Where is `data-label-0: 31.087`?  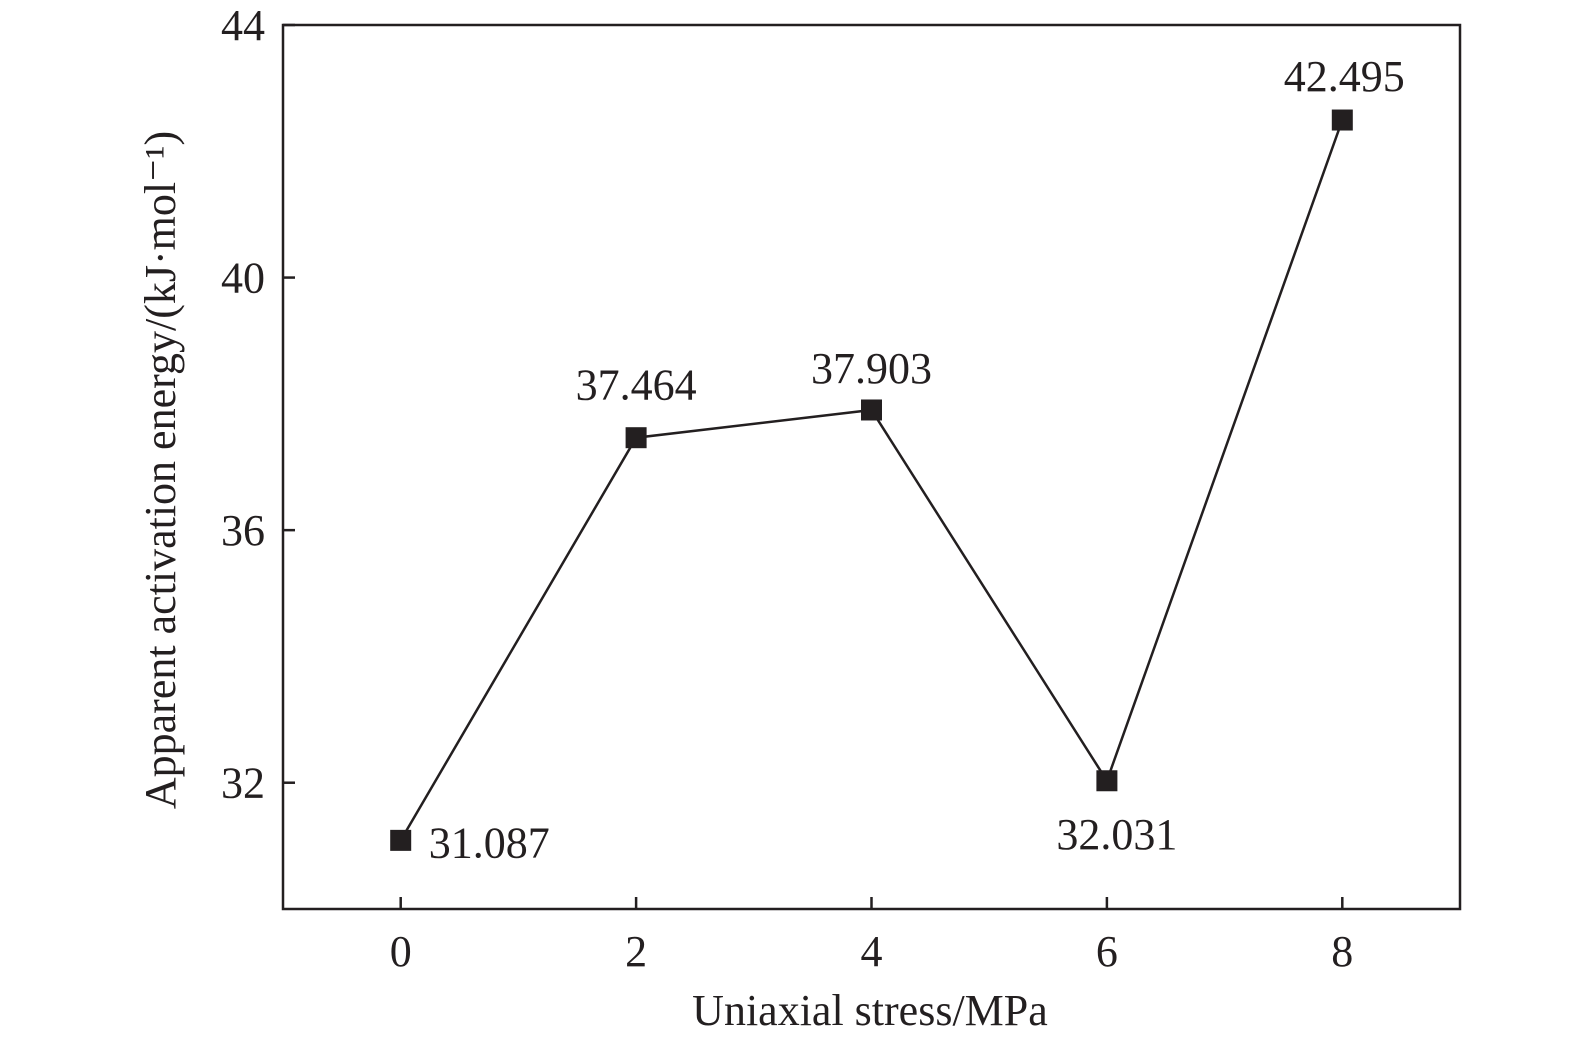 data-label-0: 31.087 is located at coordinates (489, 842).